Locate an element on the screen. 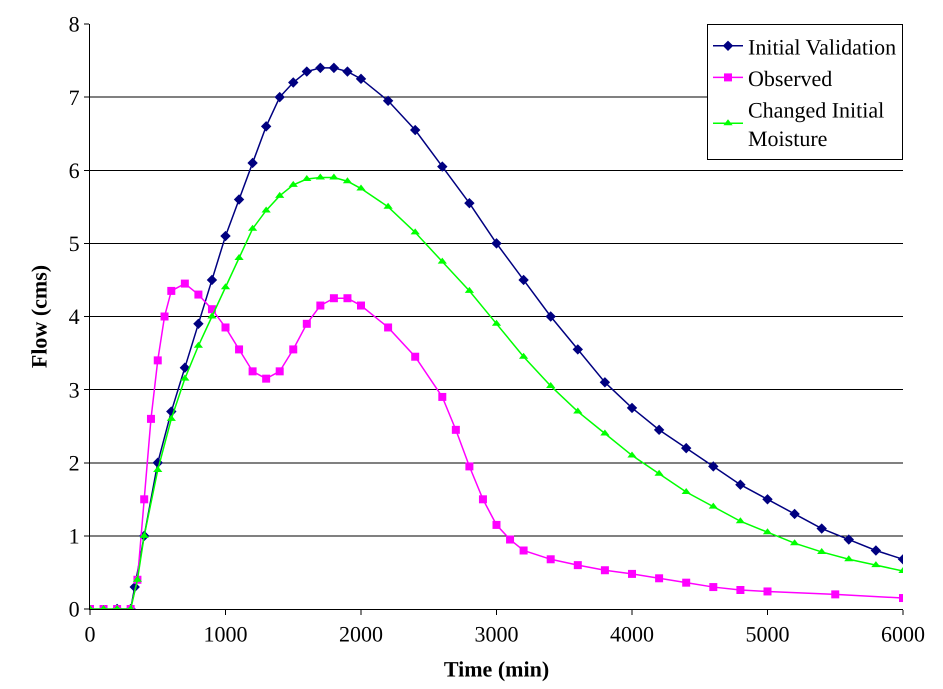  x-axis-title: Time (min) is located at coordinates (497, 669).